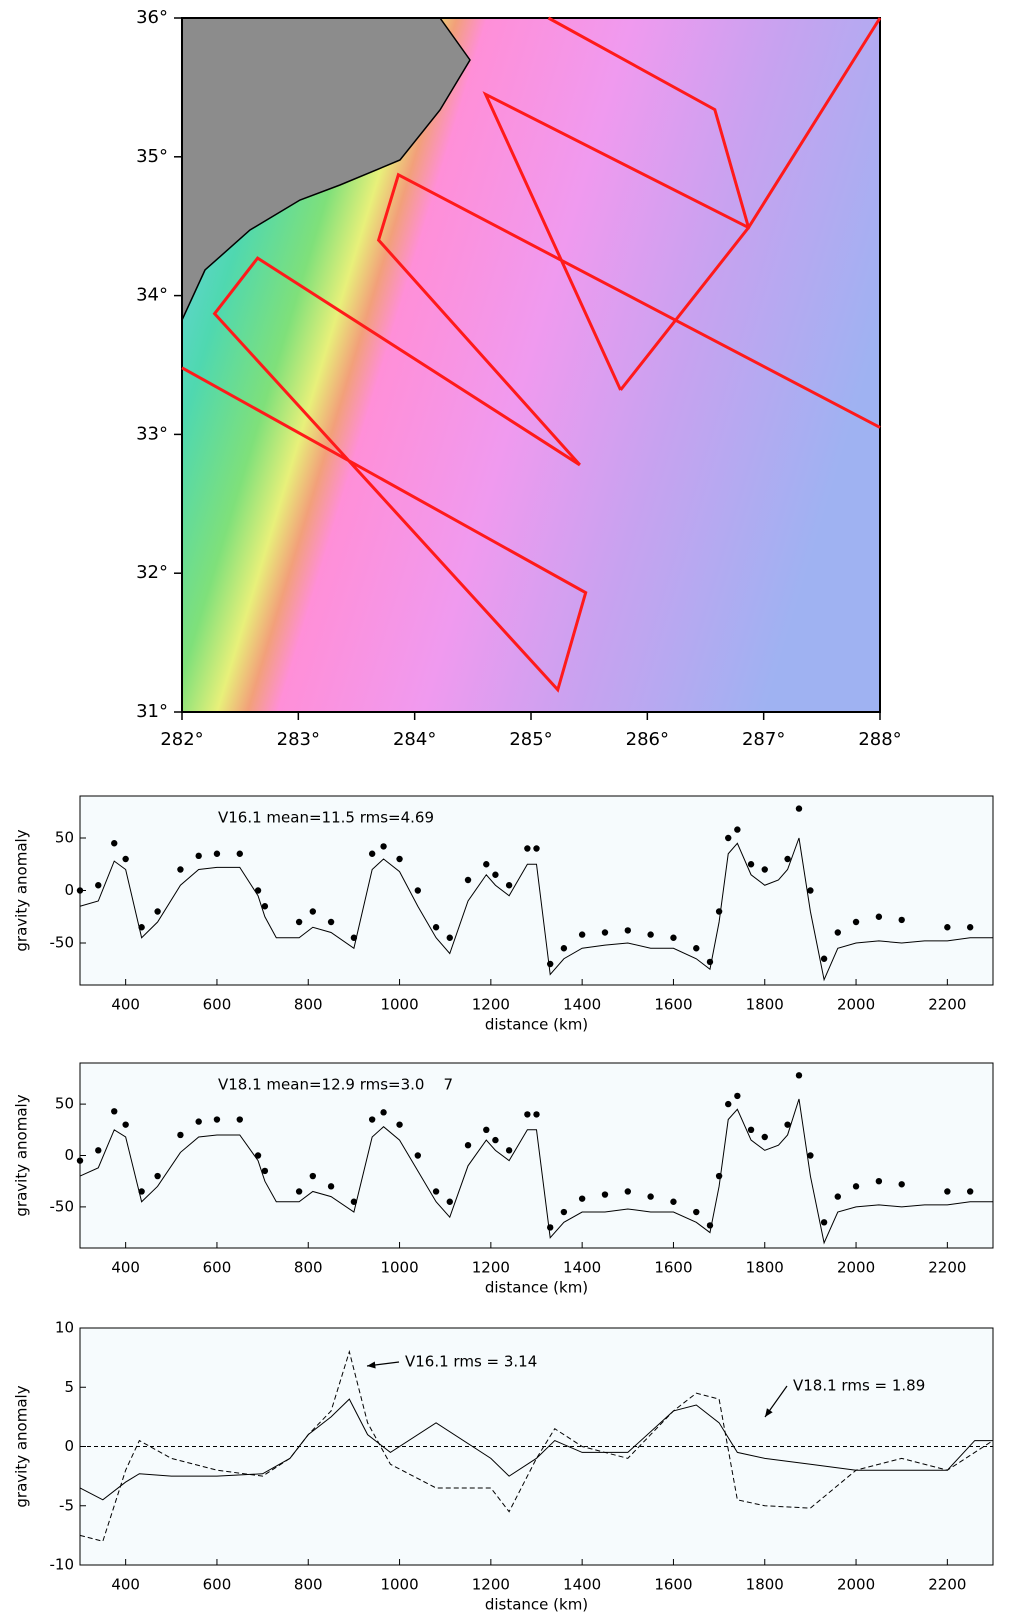  I want to click on y-tick-label: 33°, so click(152, 433).